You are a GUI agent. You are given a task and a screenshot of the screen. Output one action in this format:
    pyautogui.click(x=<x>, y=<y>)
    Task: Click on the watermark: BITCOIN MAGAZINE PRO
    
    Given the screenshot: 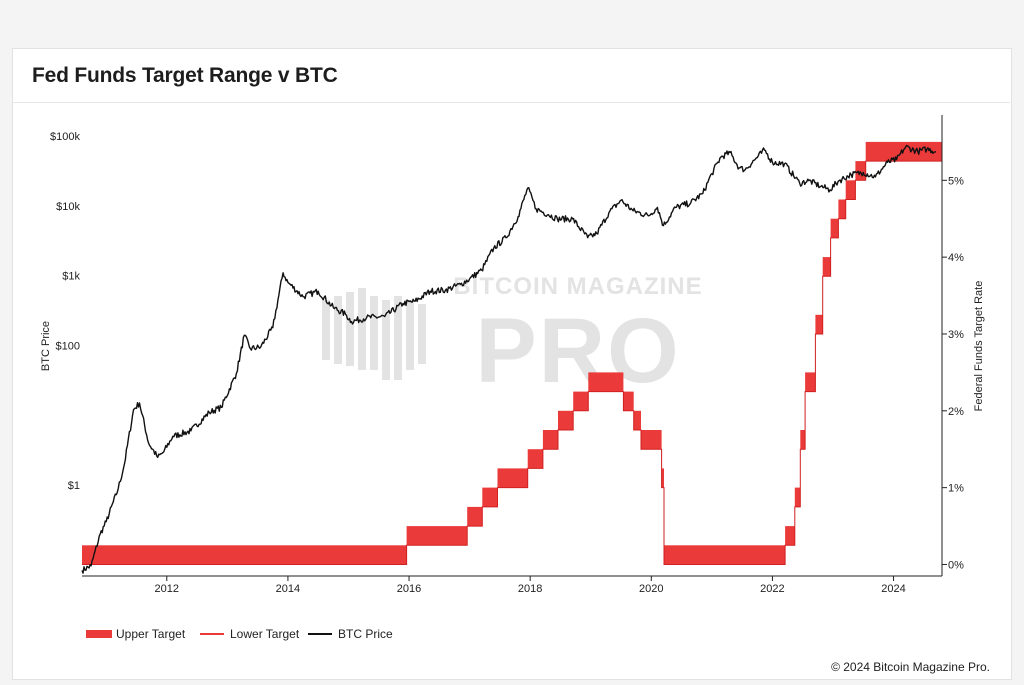 What is the action you would take?
    pyautogui.click(x=512, y=337)
    